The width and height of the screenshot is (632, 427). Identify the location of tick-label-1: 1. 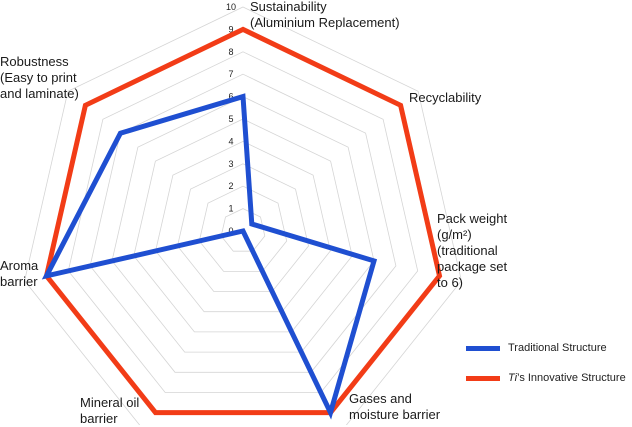
(230, 209).